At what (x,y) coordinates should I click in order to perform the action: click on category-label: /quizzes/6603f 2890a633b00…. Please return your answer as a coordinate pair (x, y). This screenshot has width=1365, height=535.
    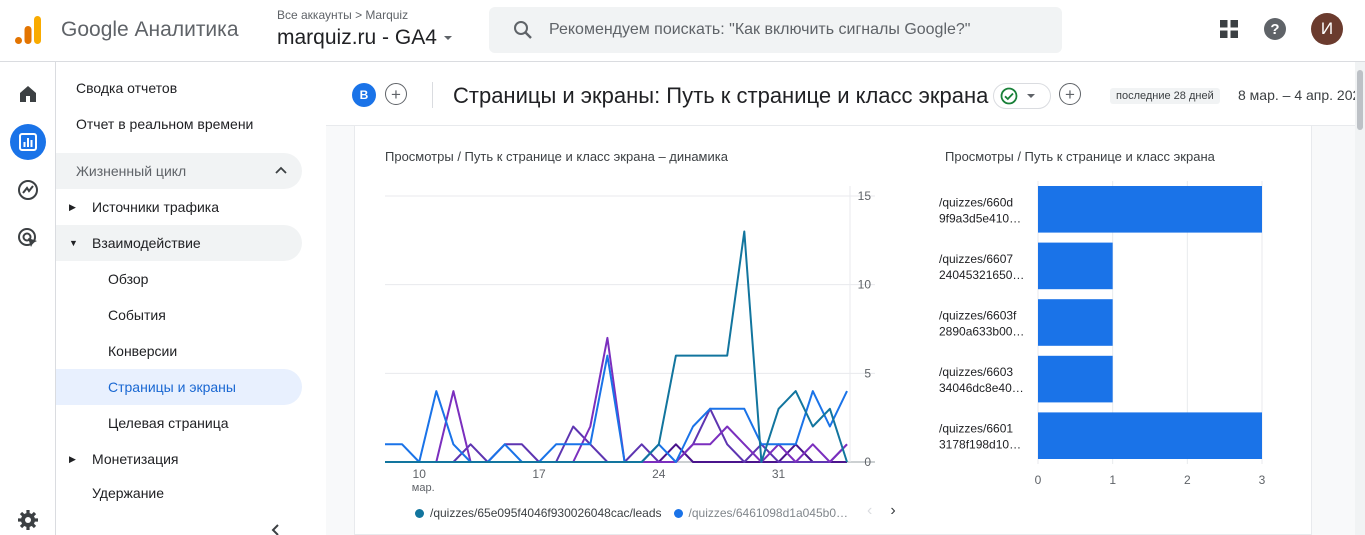
    Looking at the image, I should click on (981, 324).